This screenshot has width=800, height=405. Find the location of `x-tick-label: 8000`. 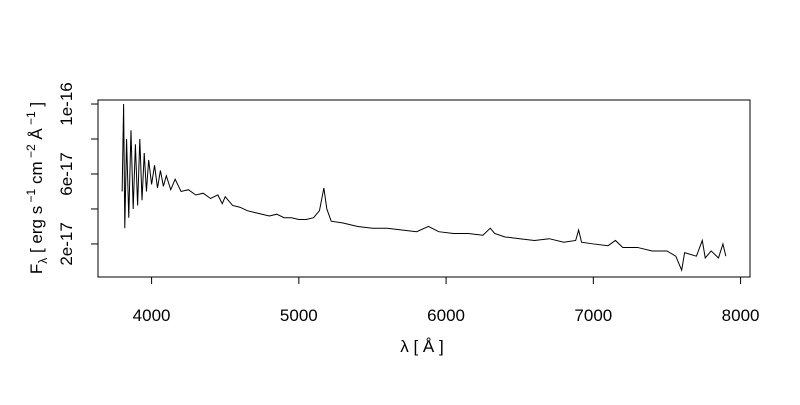

x-tick-label: 8000 is located at coordinates (741, 315).